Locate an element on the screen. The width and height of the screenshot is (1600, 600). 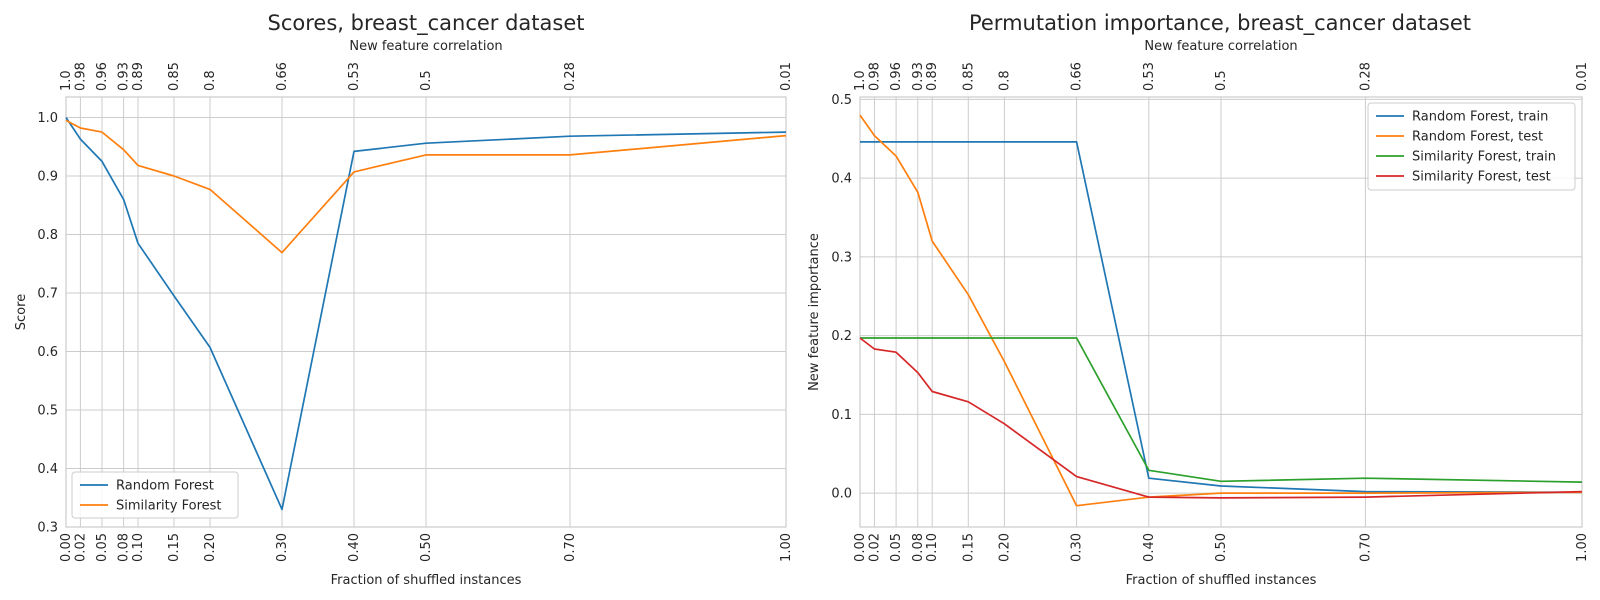
legend-entry: Random Forest, test is located at coordinates (1477, 137).